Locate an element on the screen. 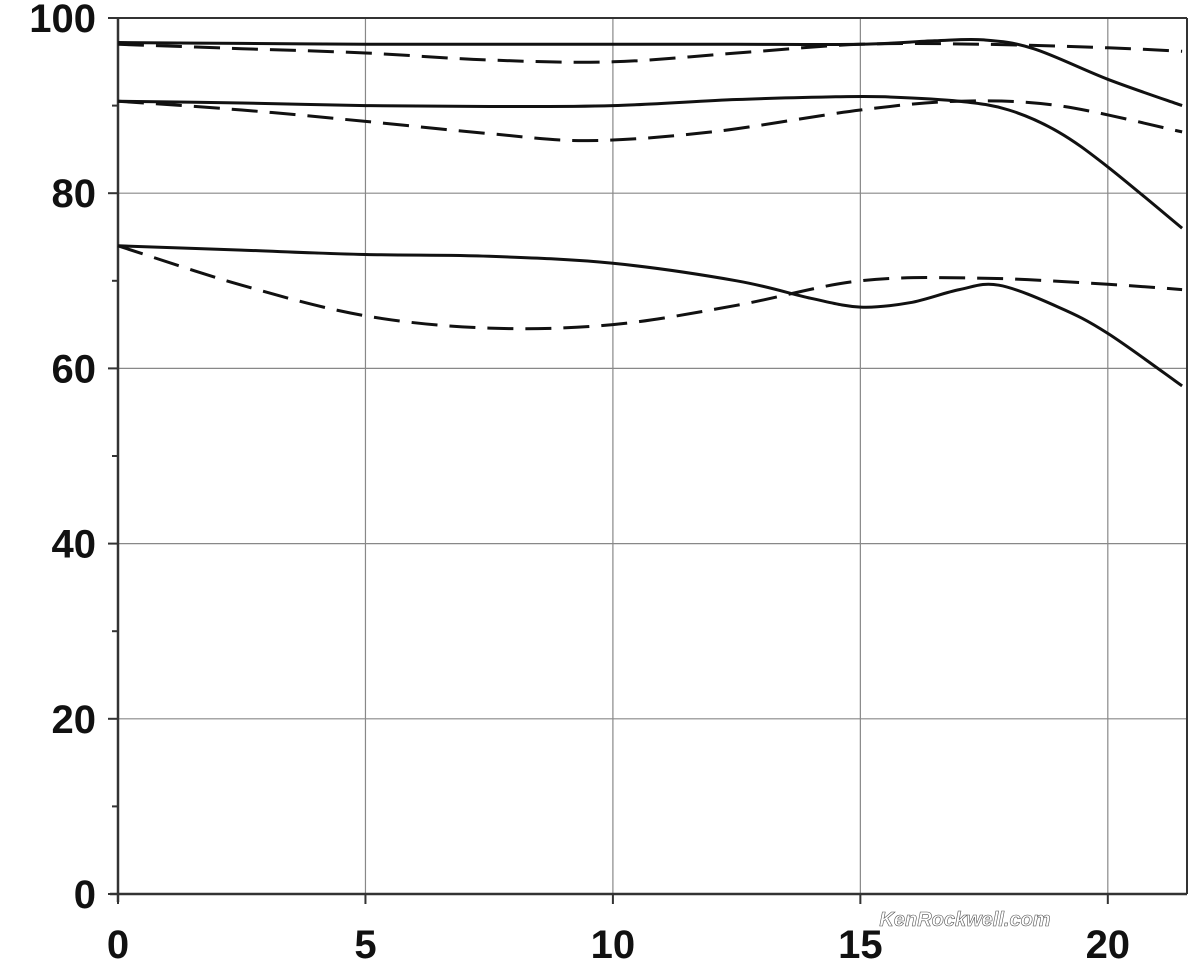 This screenshot has width=1200, height=966. series-line-4-dashed is located at coordinates (650, 121).